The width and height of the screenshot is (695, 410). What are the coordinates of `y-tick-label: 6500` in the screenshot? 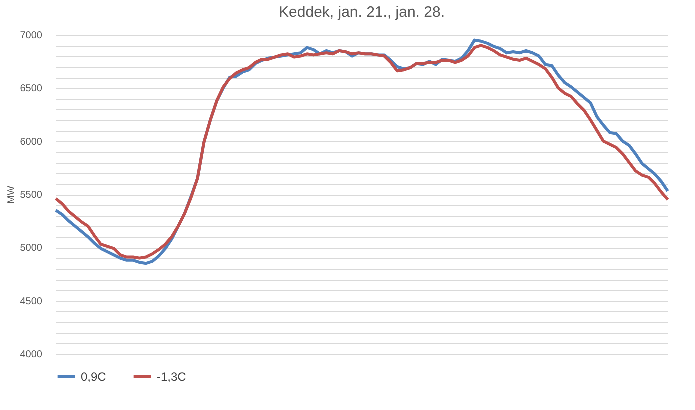 It's located at (31, 89).